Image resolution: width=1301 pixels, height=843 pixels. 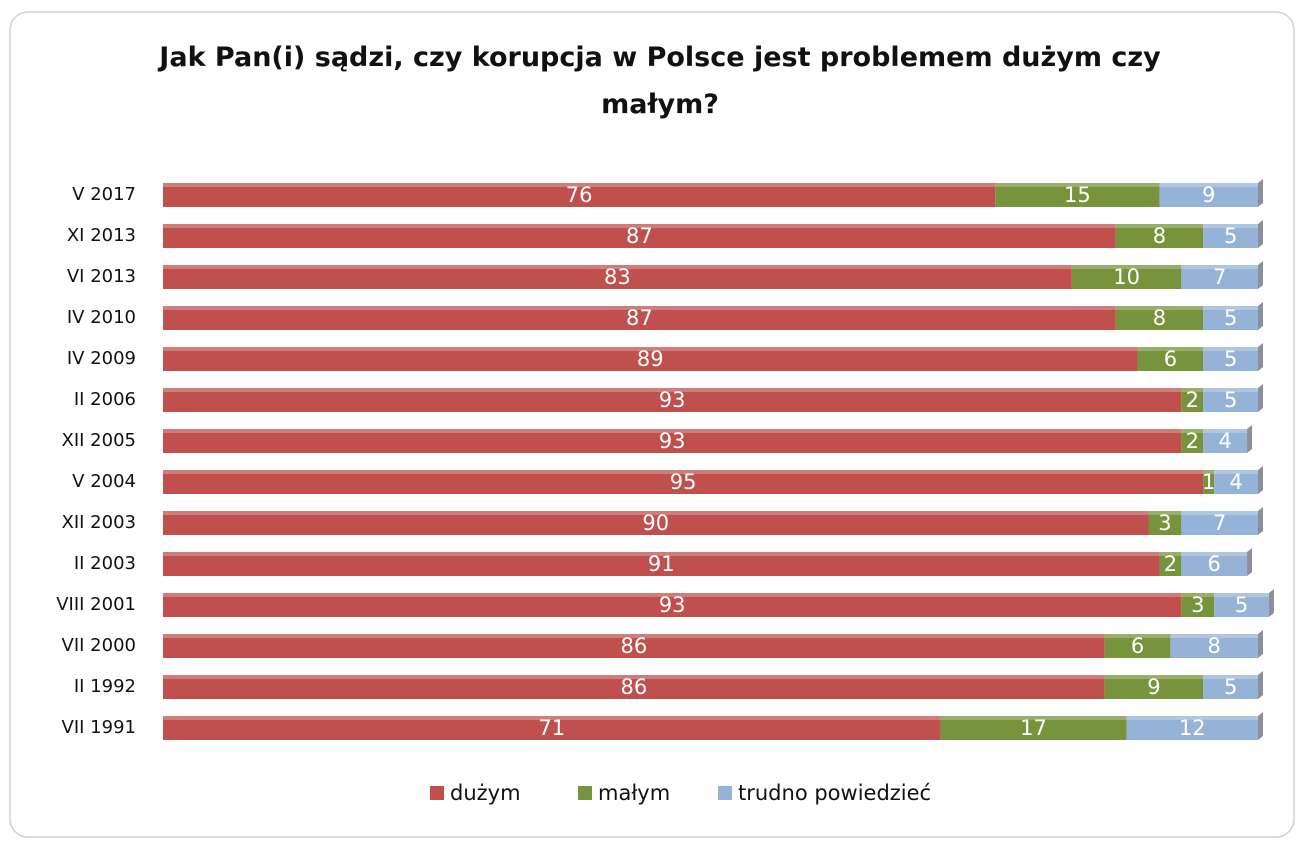 I want to click on y-tick-label: II 1992, so click(x=105, y=686).